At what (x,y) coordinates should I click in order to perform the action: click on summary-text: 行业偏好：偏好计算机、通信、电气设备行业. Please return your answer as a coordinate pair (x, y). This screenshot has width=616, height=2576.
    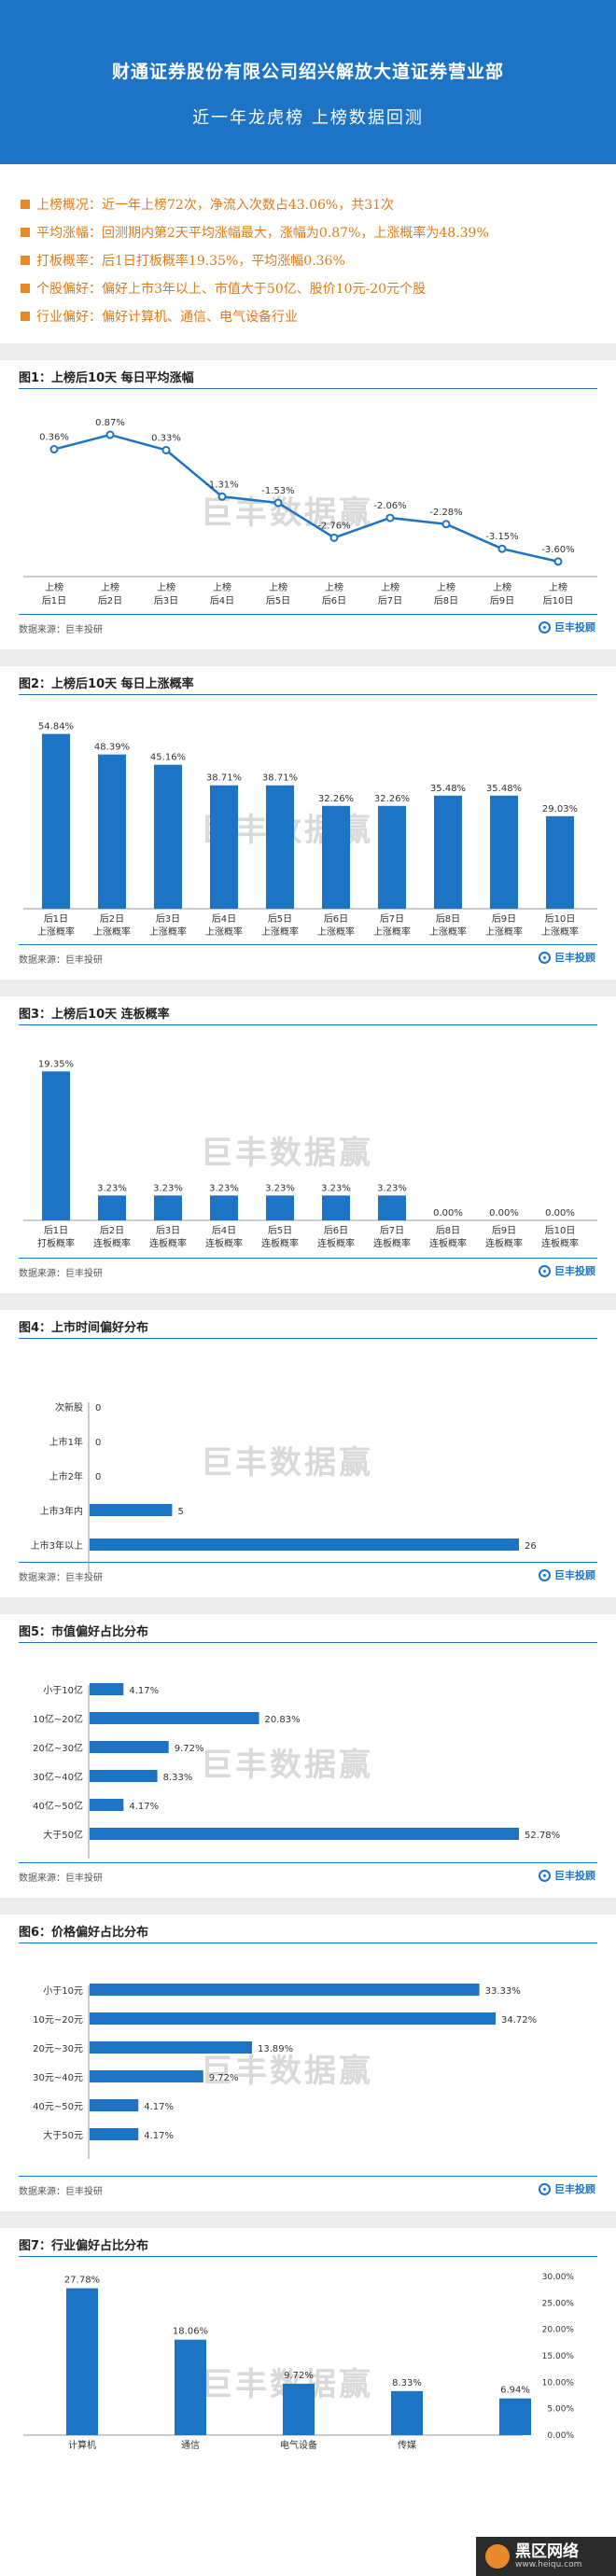
    Looking at the image, I should click on (167, 317).